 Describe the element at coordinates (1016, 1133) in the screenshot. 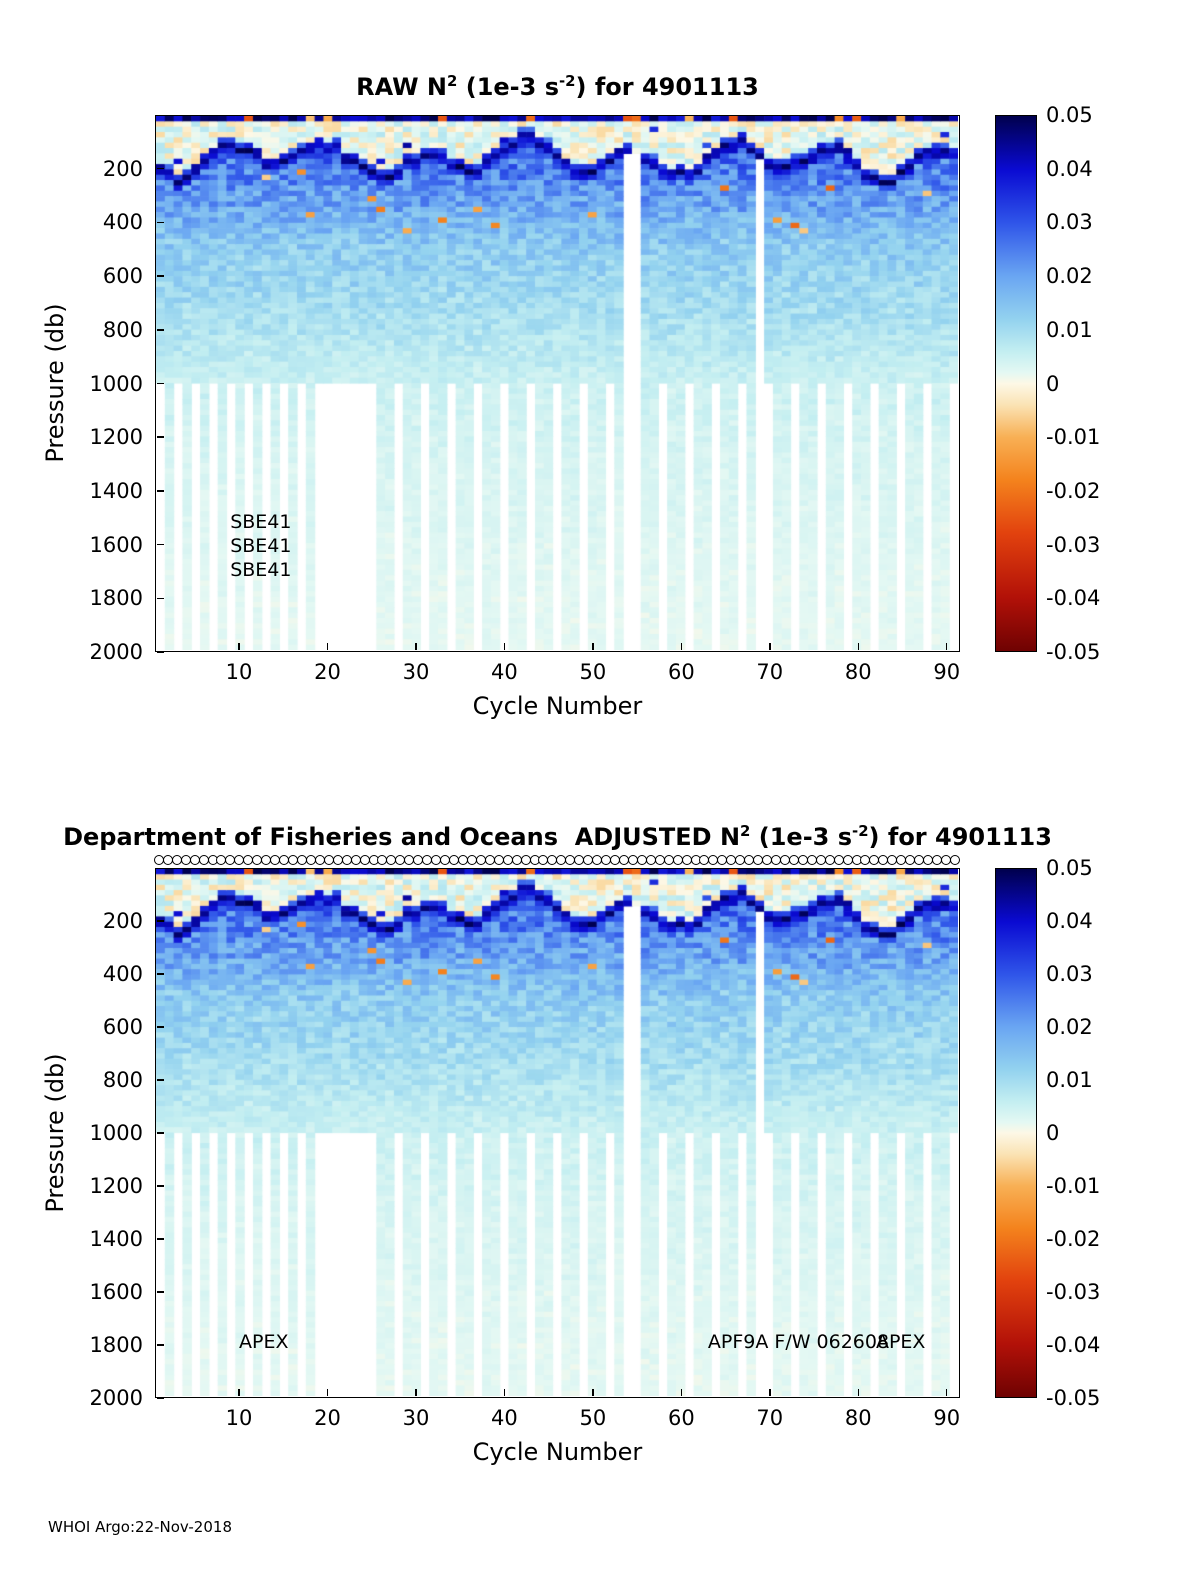

I see `colorbar-adjusted` at that location.